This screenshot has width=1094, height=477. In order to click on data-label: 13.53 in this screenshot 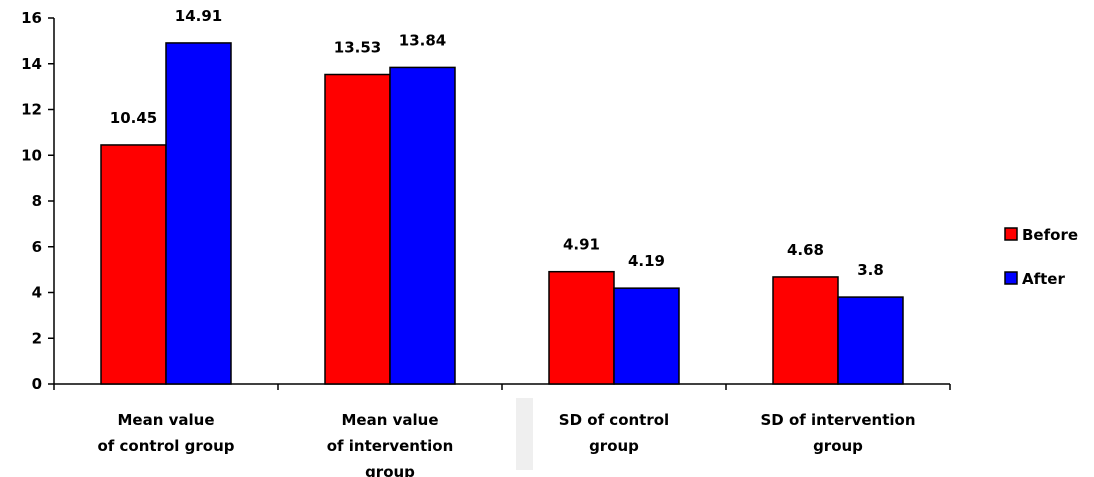, I will do `click(357, 48)`.